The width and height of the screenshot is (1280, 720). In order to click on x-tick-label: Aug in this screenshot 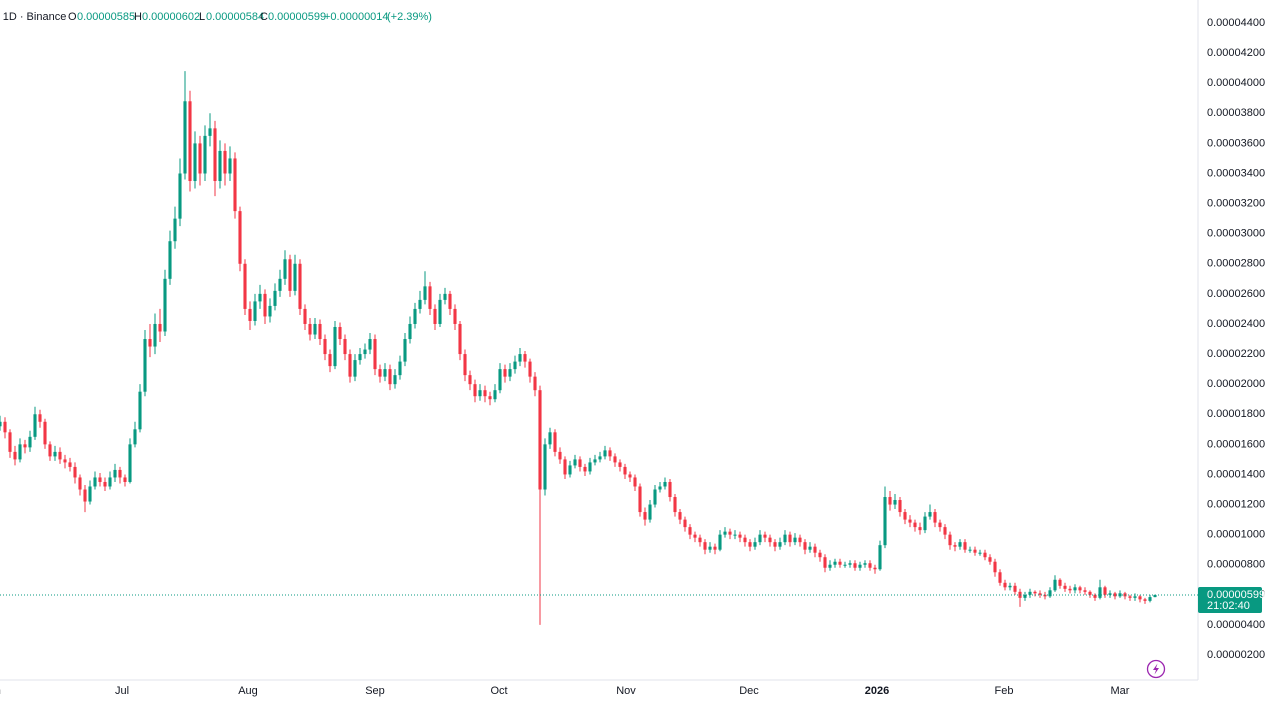, I will do `click(248, 691)`.